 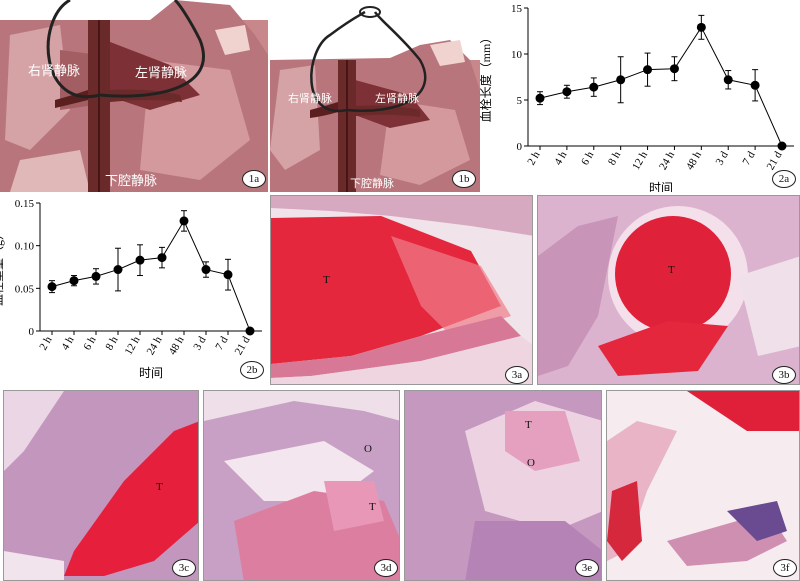 I want to click on ivc-ligation-illustration-a, so click(x=134, y=96).